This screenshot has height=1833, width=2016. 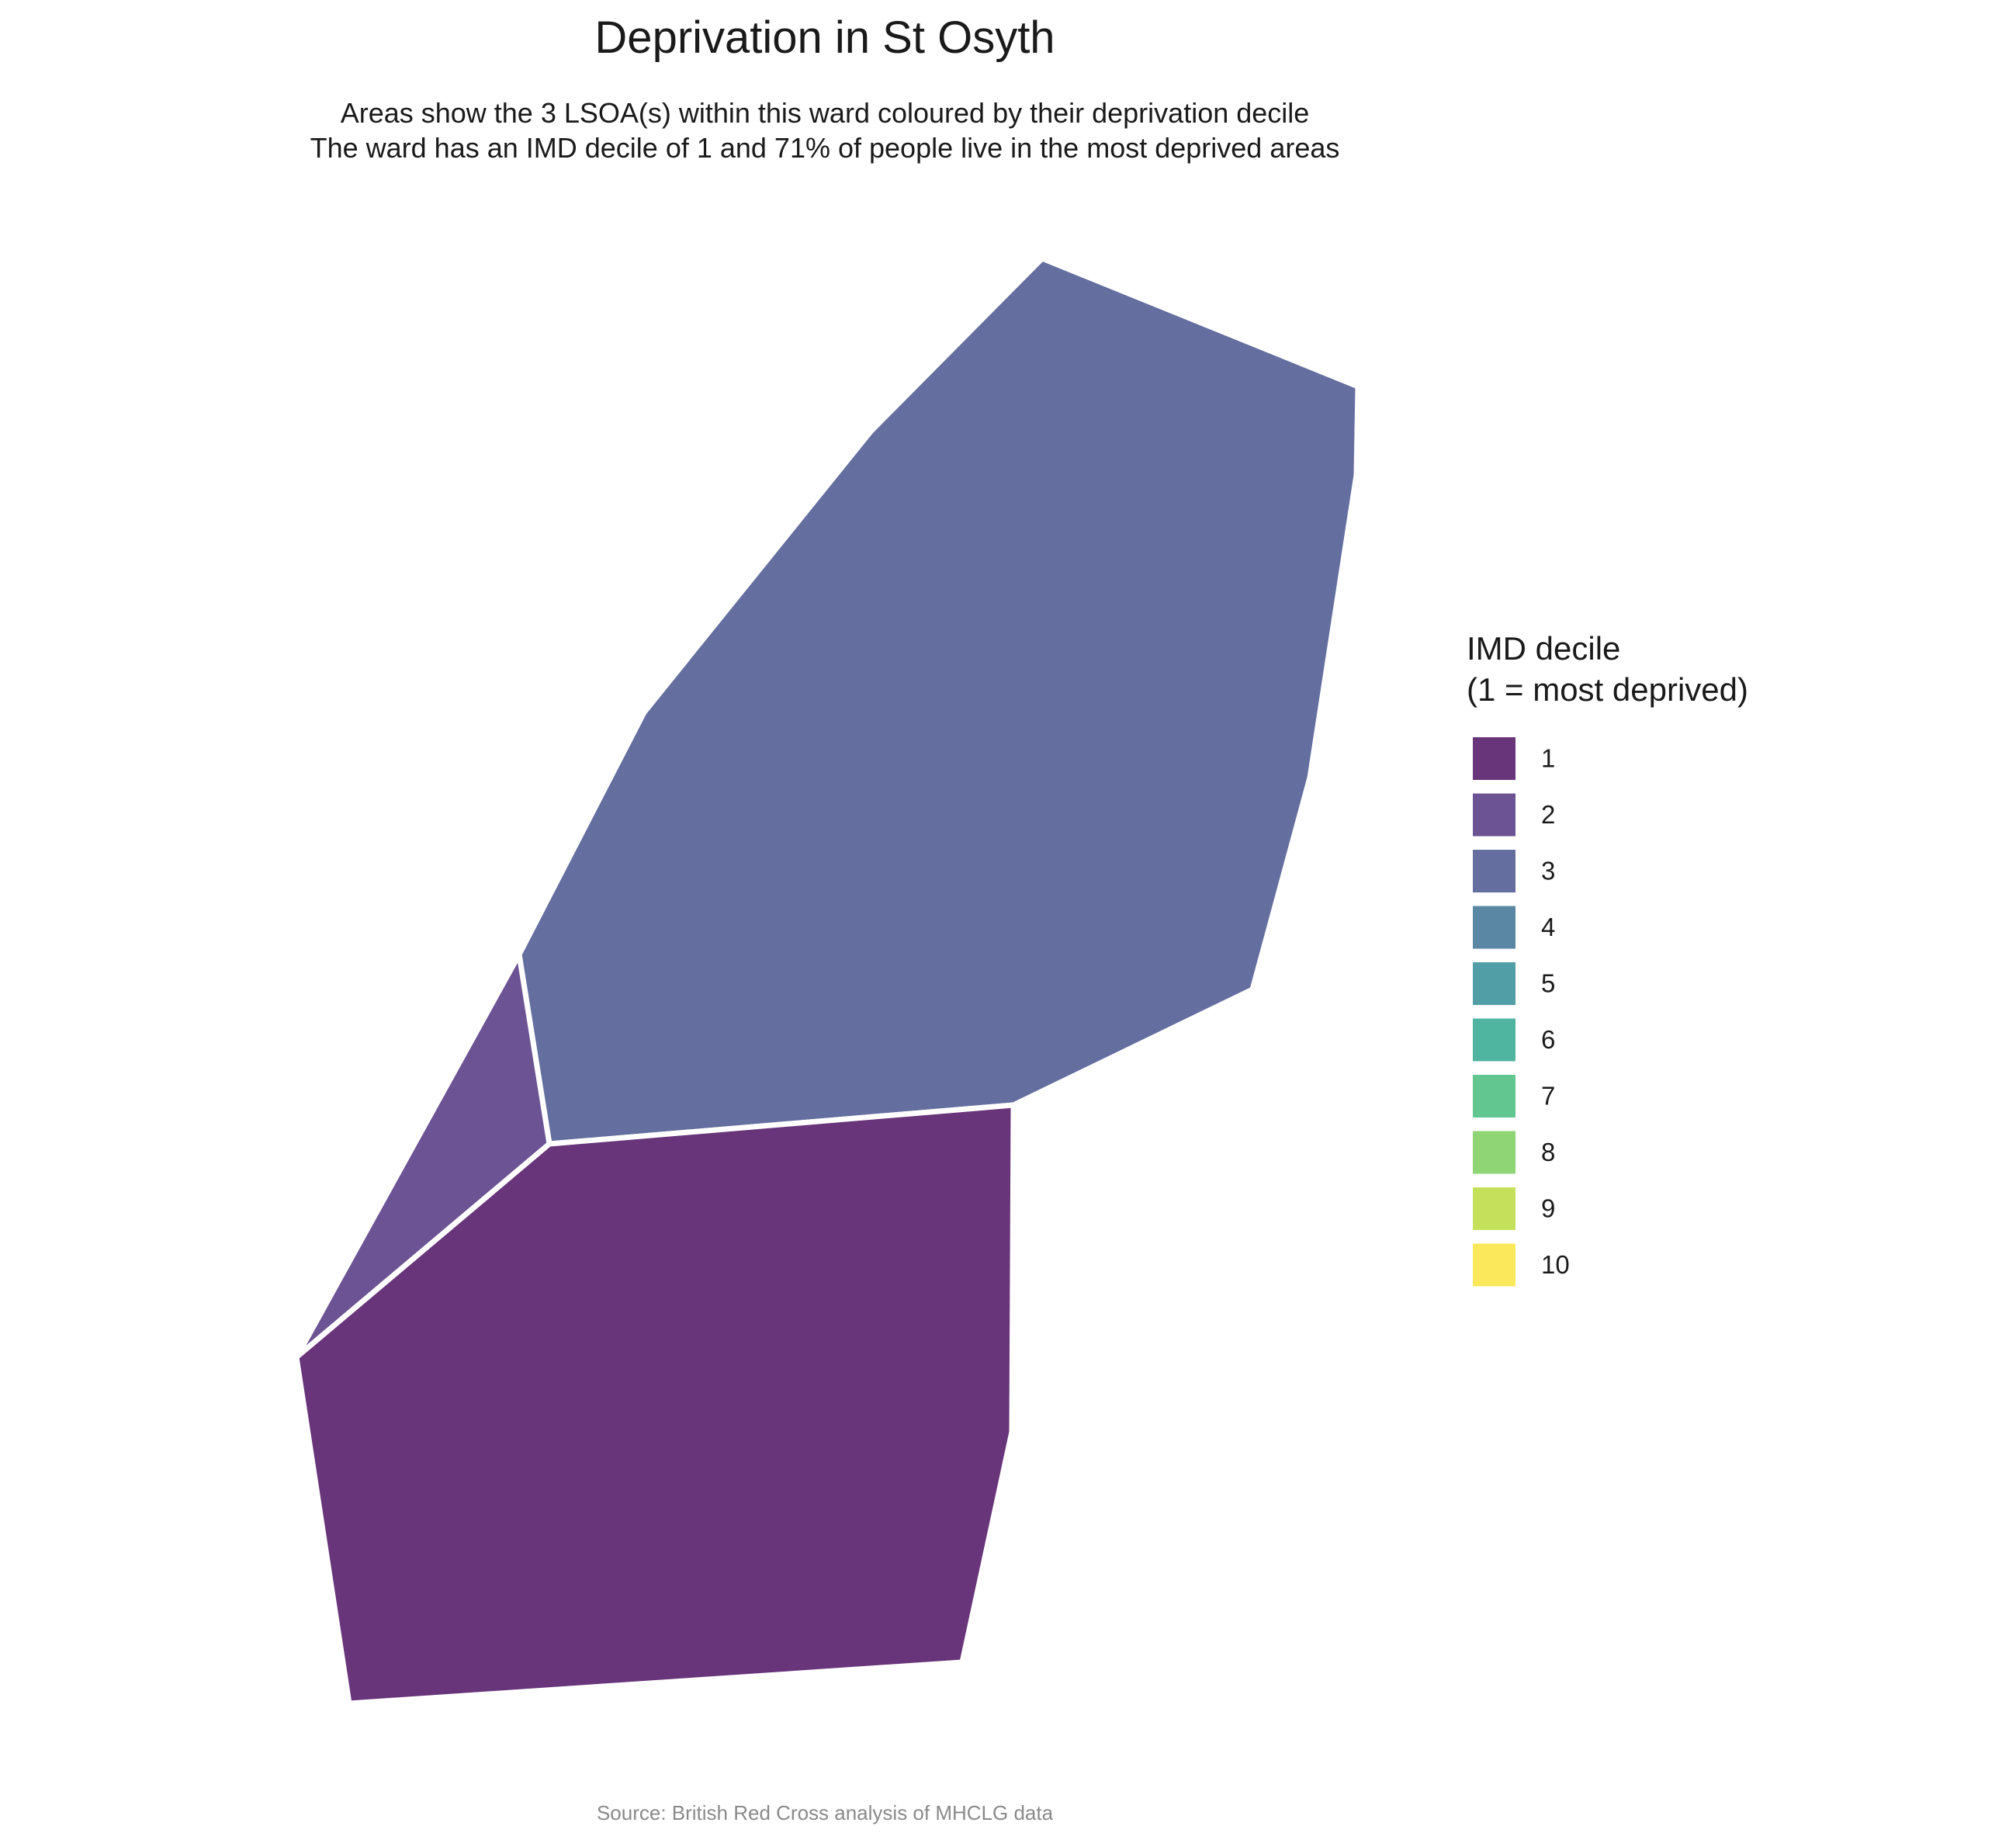 I want to click on legend-label-5: 5, so click(x=1548, y=983).